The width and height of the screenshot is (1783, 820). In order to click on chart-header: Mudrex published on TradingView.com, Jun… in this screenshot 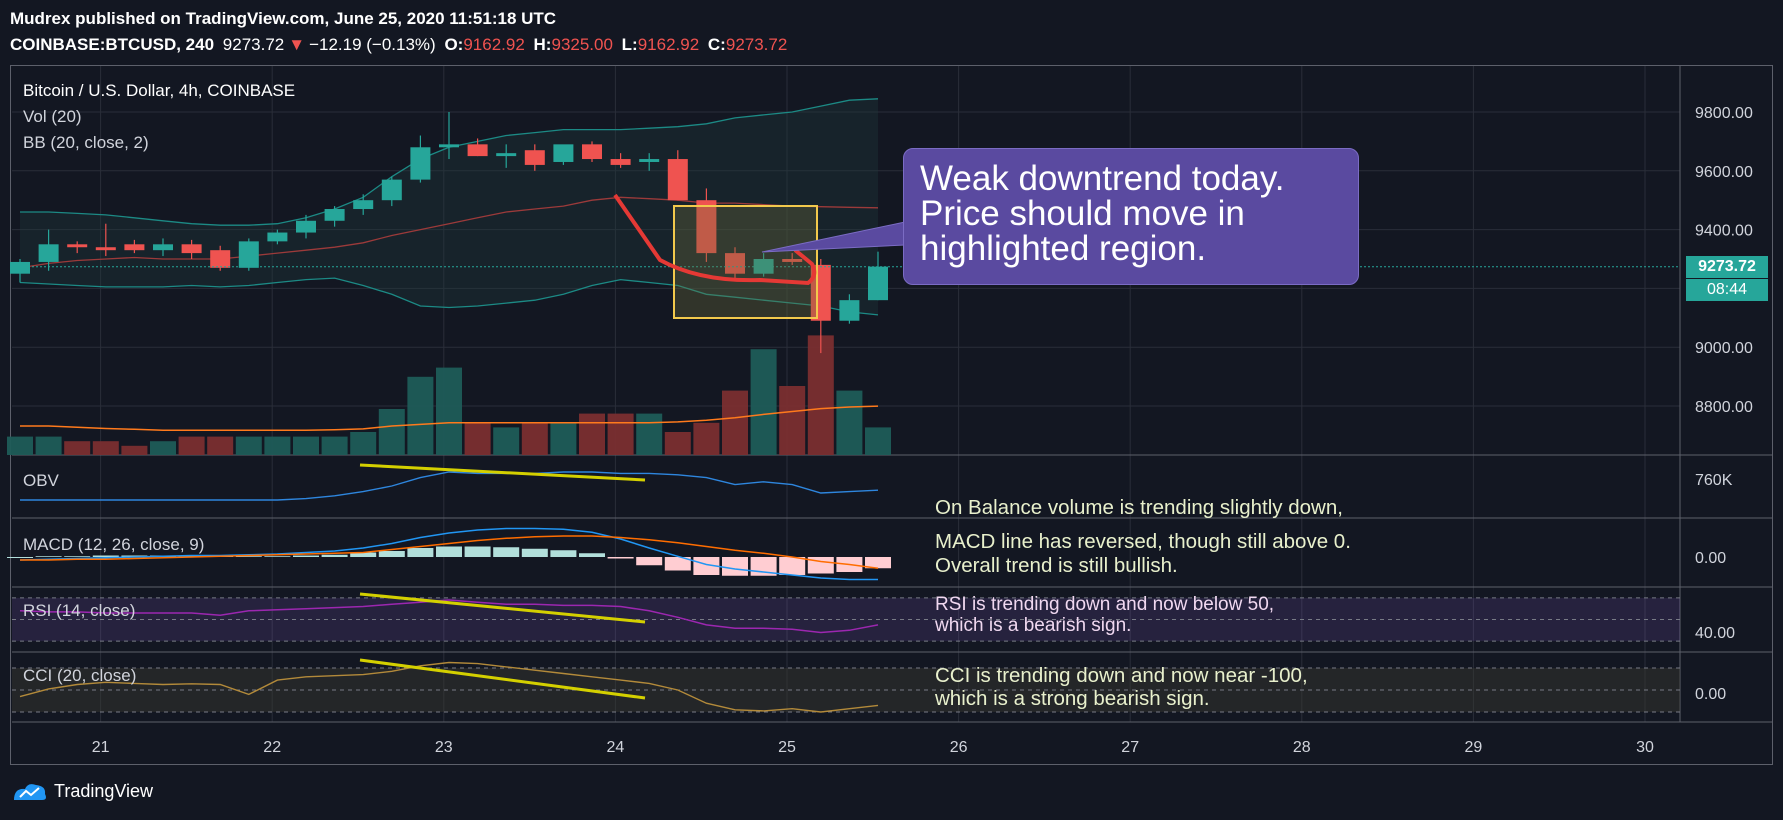, I will do `click(400, 32)`.